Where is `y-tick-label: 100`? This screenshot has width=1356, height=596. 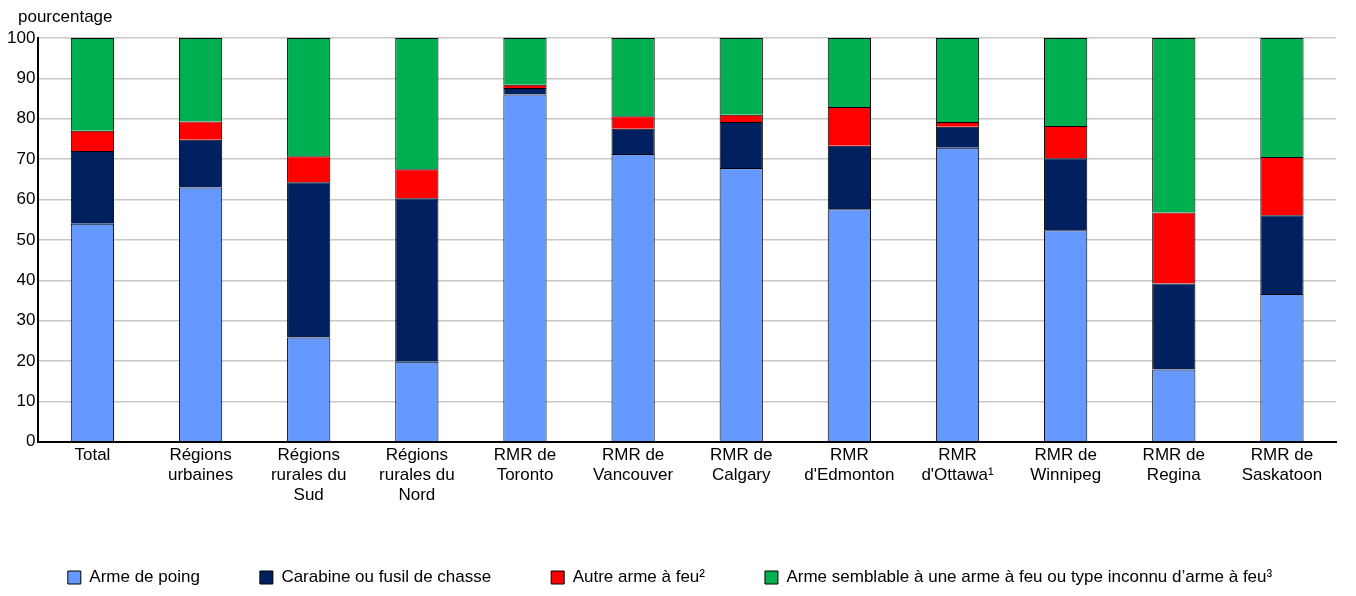 y-tick-label: 100 is located at coordinates (21, 37).